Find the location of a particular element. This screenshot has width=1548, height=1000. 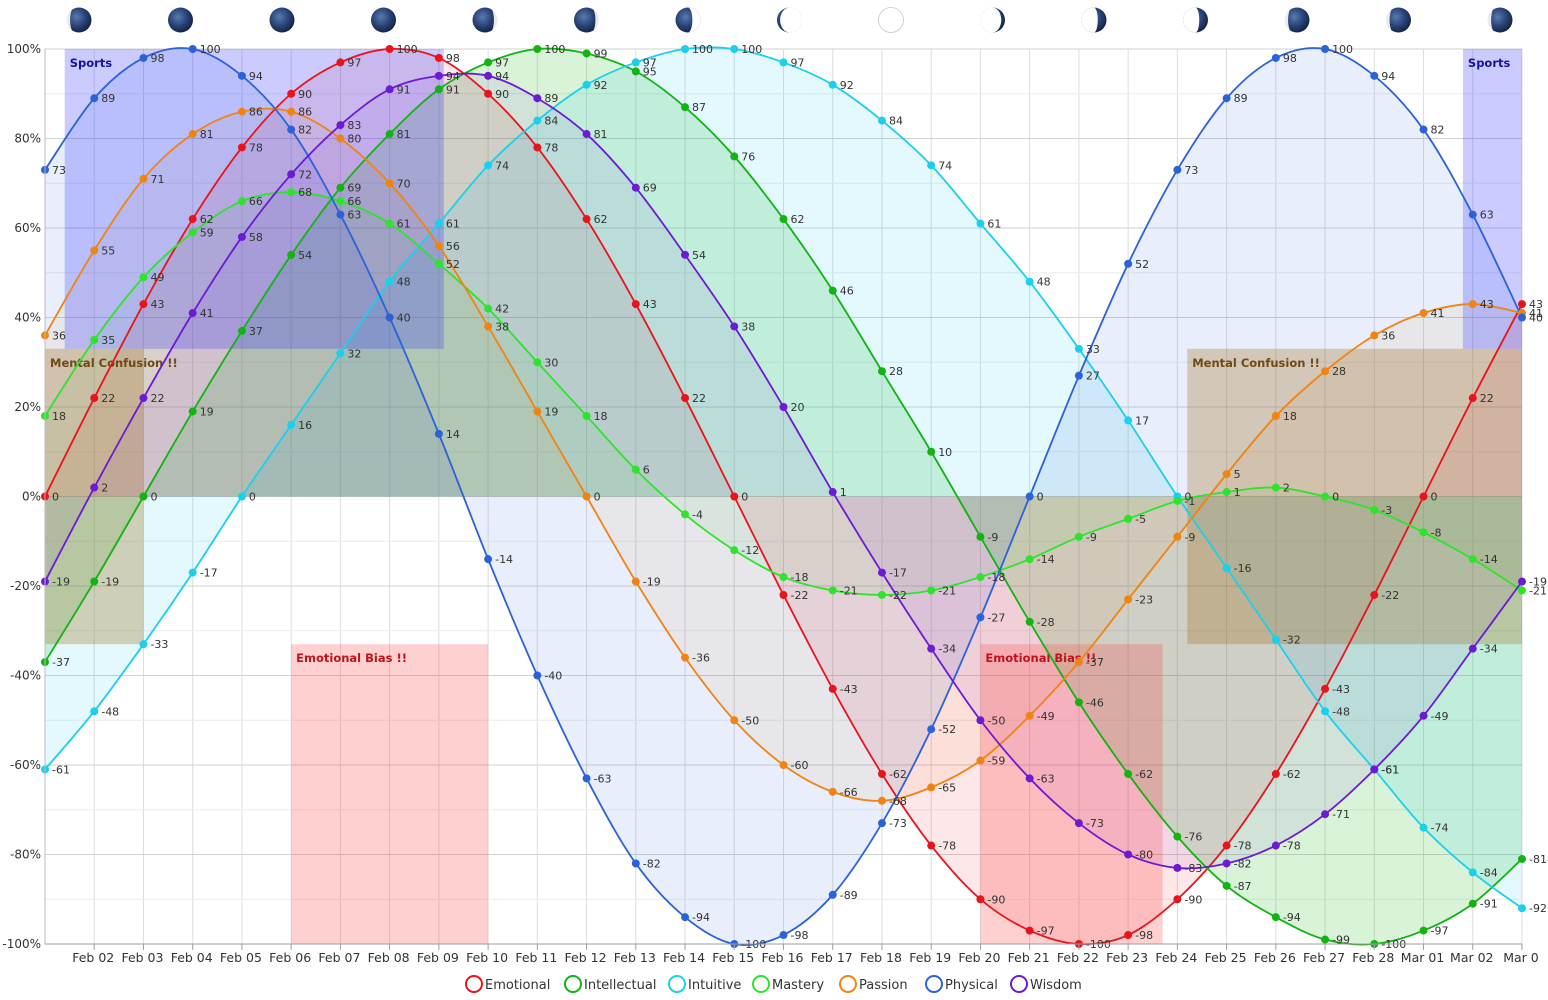

legend-item-passion: Passion is located at coordinates (873, 984).